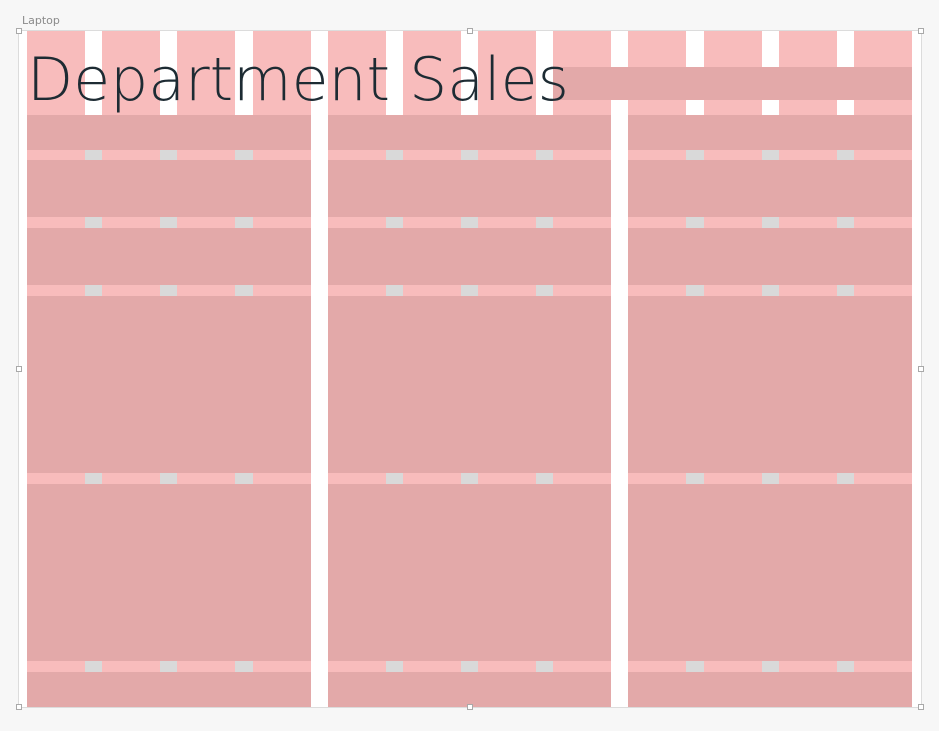 This screenshot has width=939, height=731. What do you see at coordinates (470, 707) in the screenshot?
I see `resize-handle-bottom-center` at bounding box center [470, 707].